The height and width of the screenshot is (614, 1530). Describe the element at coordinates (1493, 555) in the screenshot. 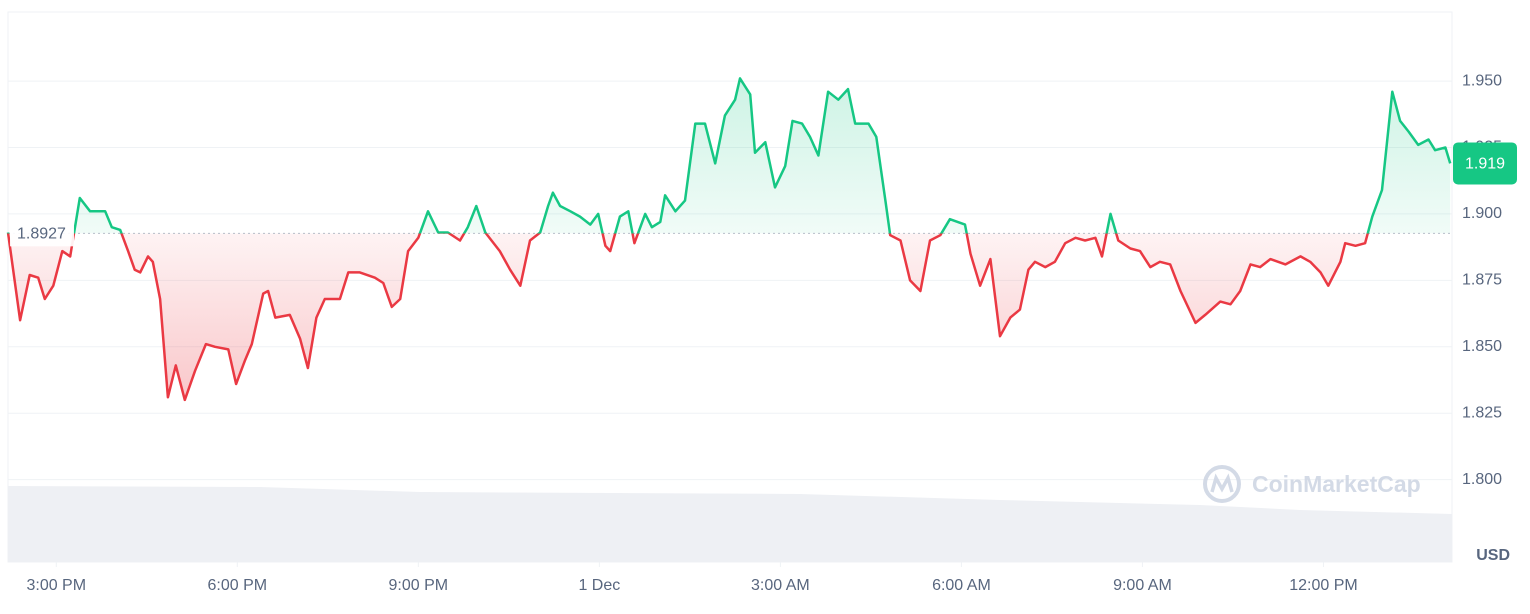

I see `y-axis-unit: USD` at that location.